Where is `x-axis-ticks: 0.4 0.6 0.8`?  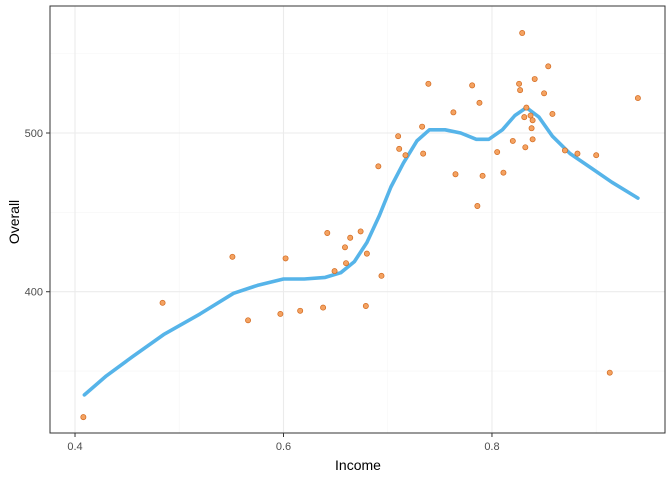
x-axis-ticks: 0.4 0.6 0.8 is located at coordinates (283, 443).